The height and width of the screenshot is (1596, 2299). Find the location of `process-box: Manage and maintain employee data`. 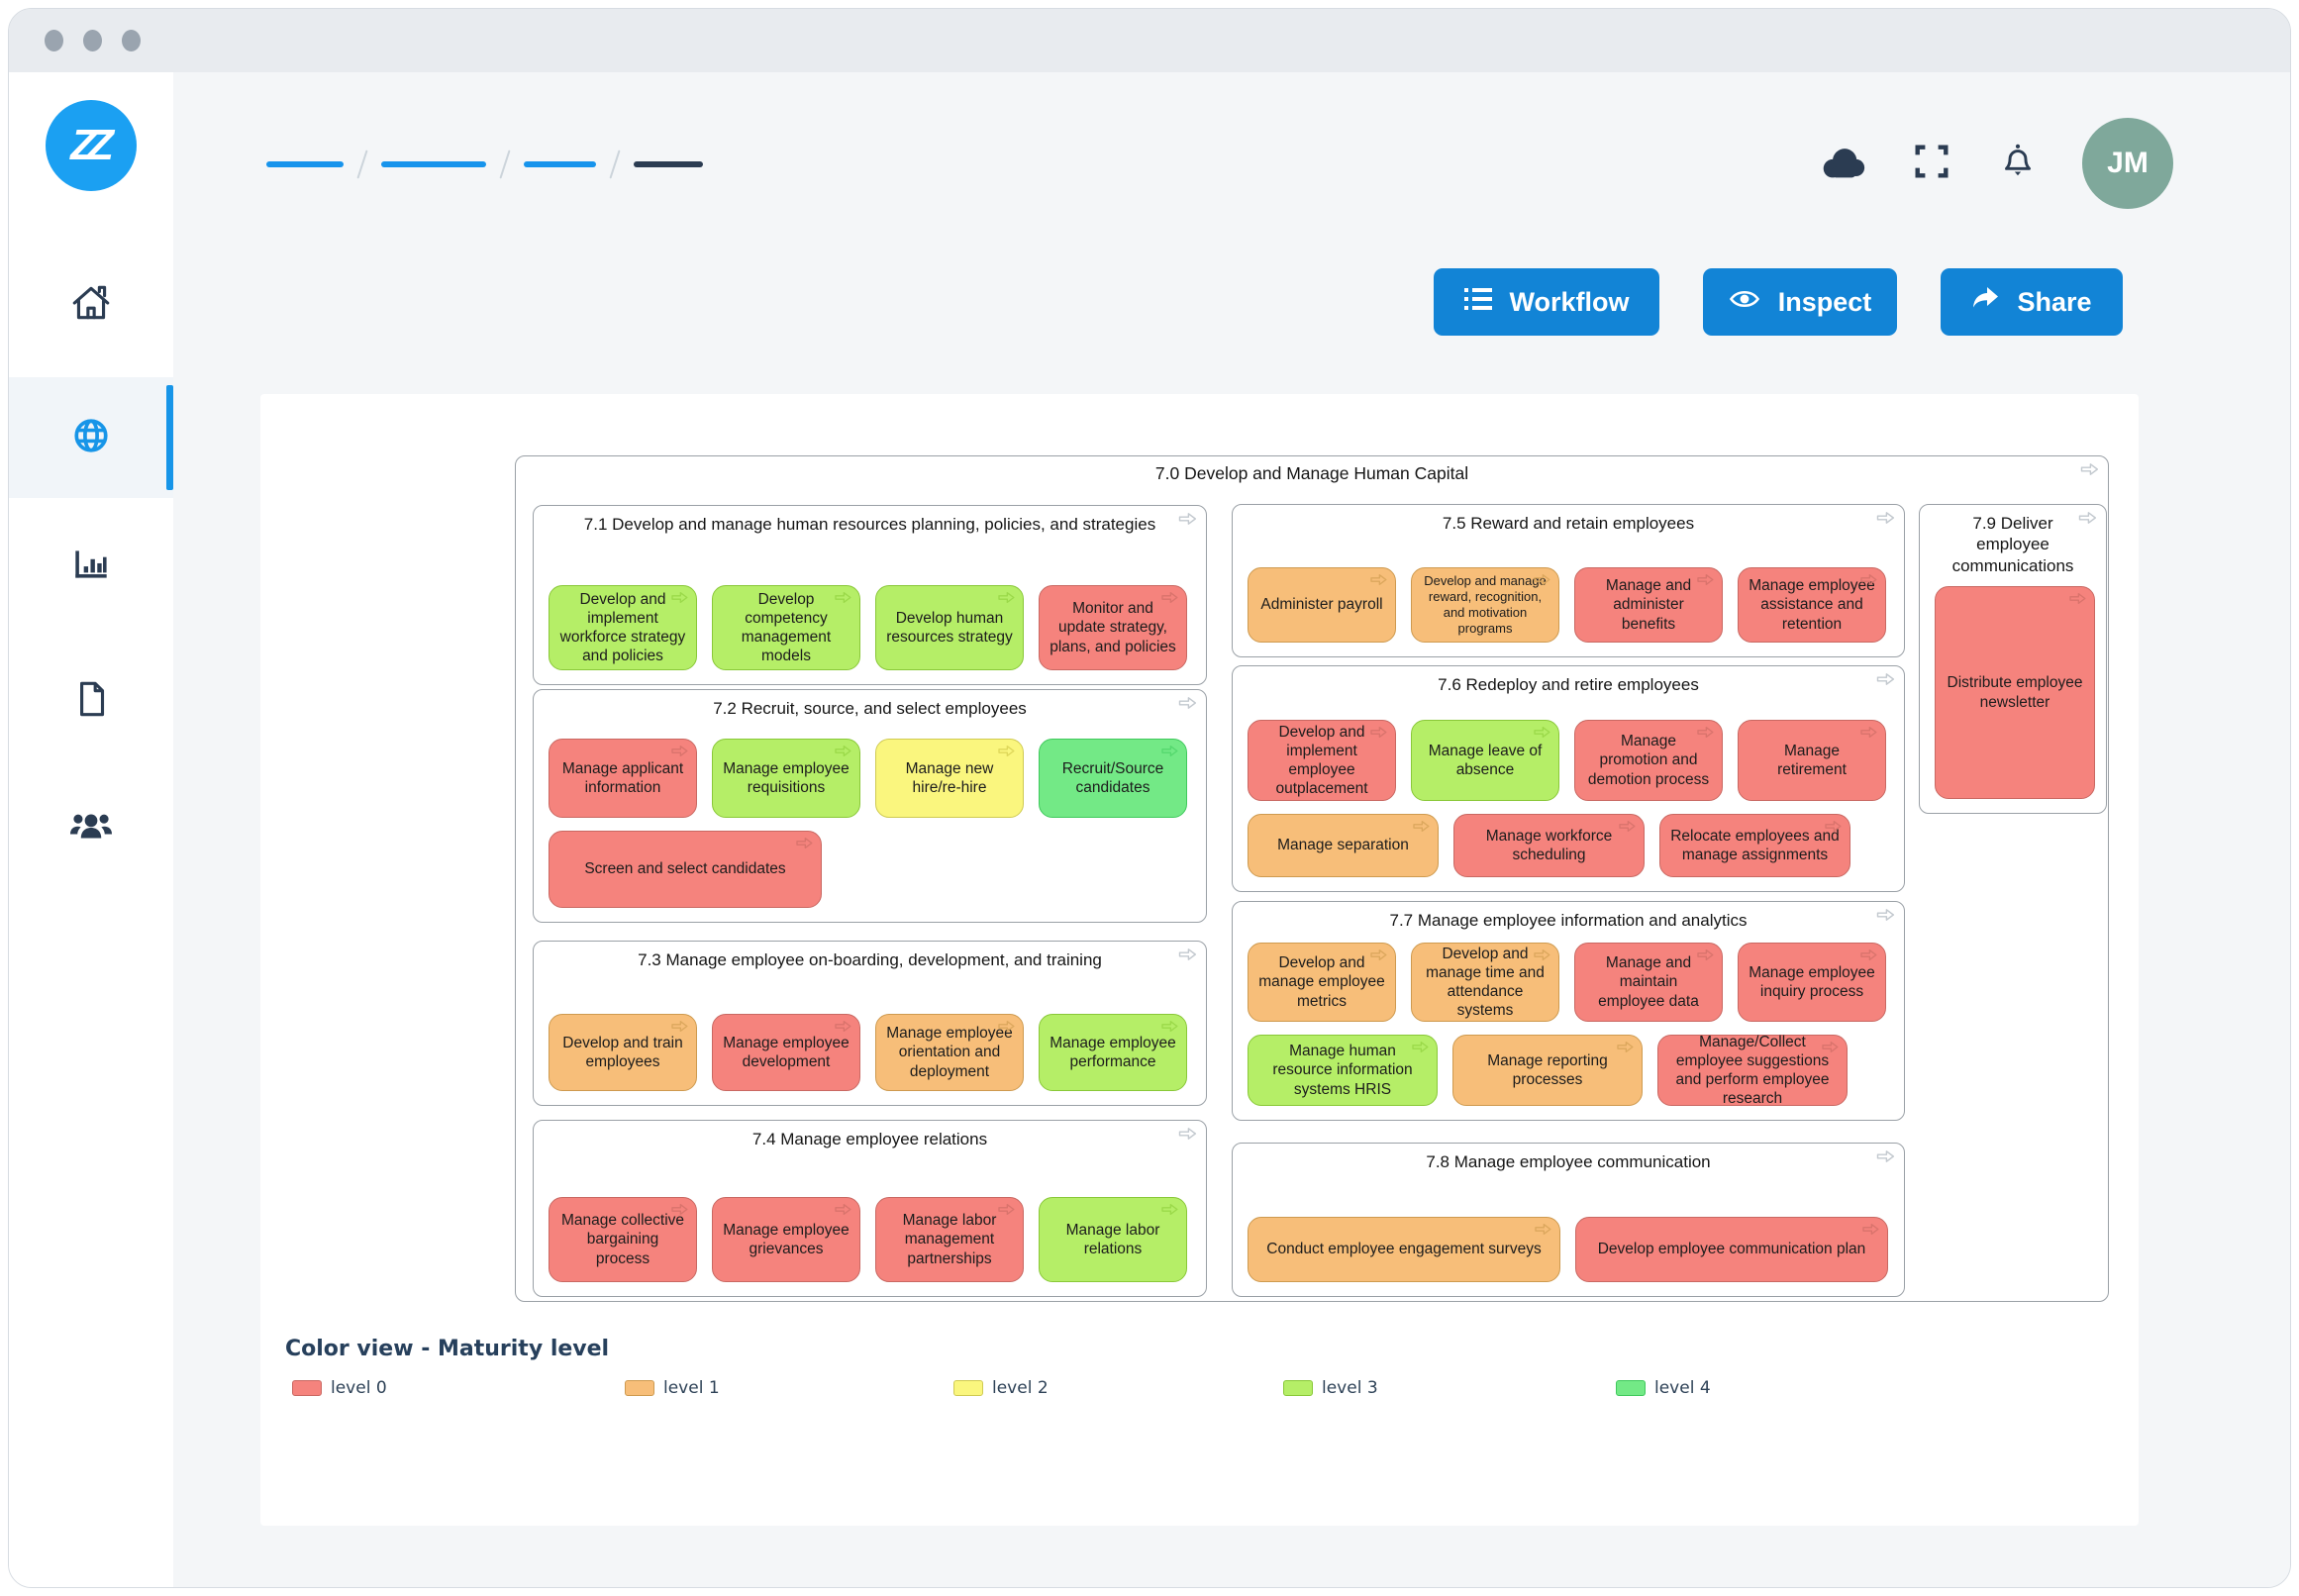

process-box: Manage and maintain employee data is located at coordinates (1648, 982).